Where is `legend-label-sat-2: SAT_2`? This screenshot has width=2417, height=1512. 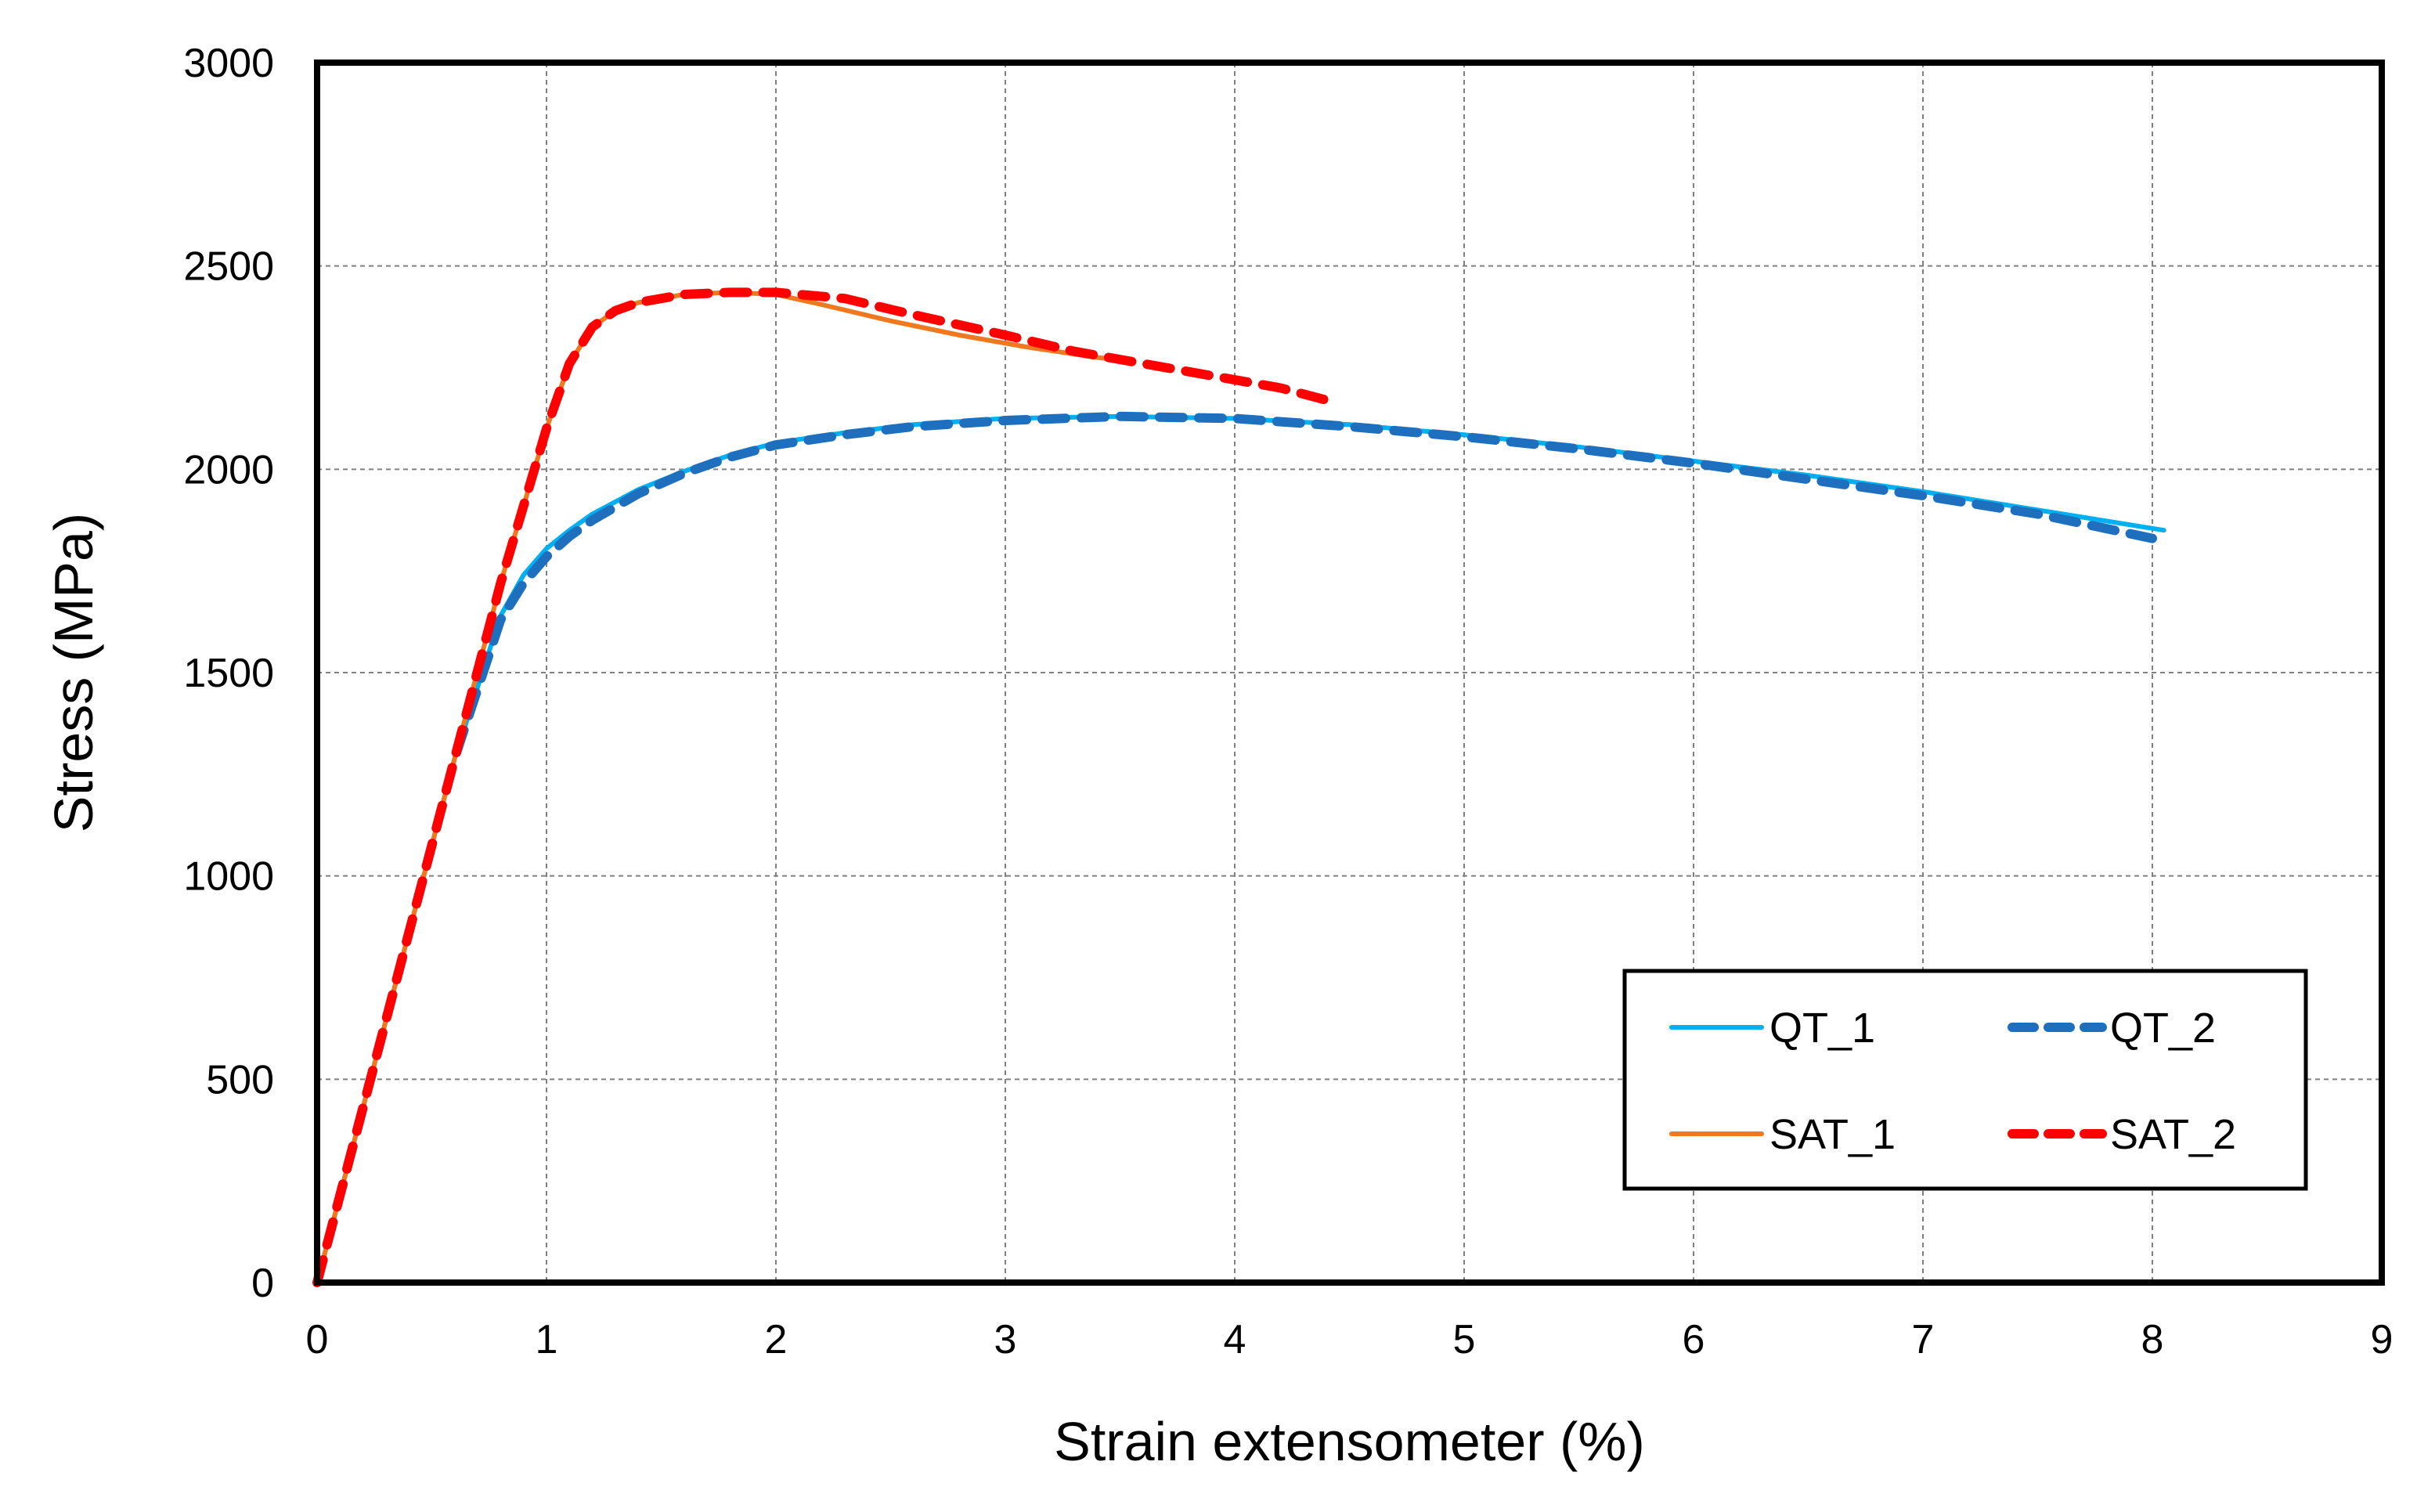 legend-label-sat-2: SAT_2 is located at coordinates (2173, 1134).